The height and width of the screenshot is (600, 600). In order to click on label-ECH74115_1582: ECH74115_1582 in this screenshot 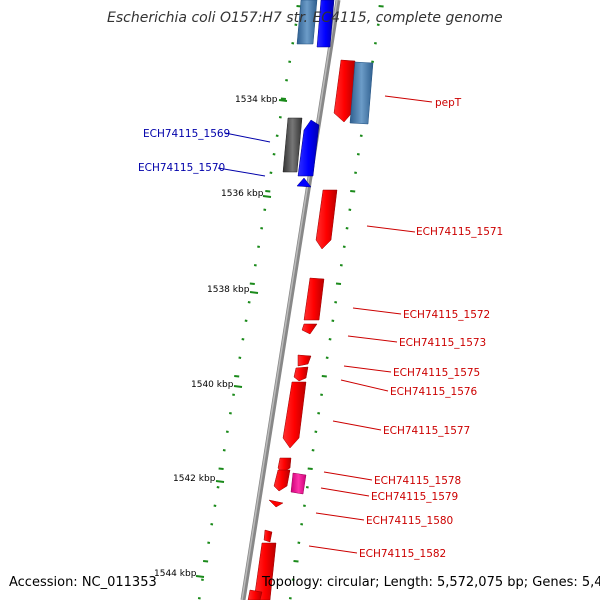, I will do `click(402, 554)`.